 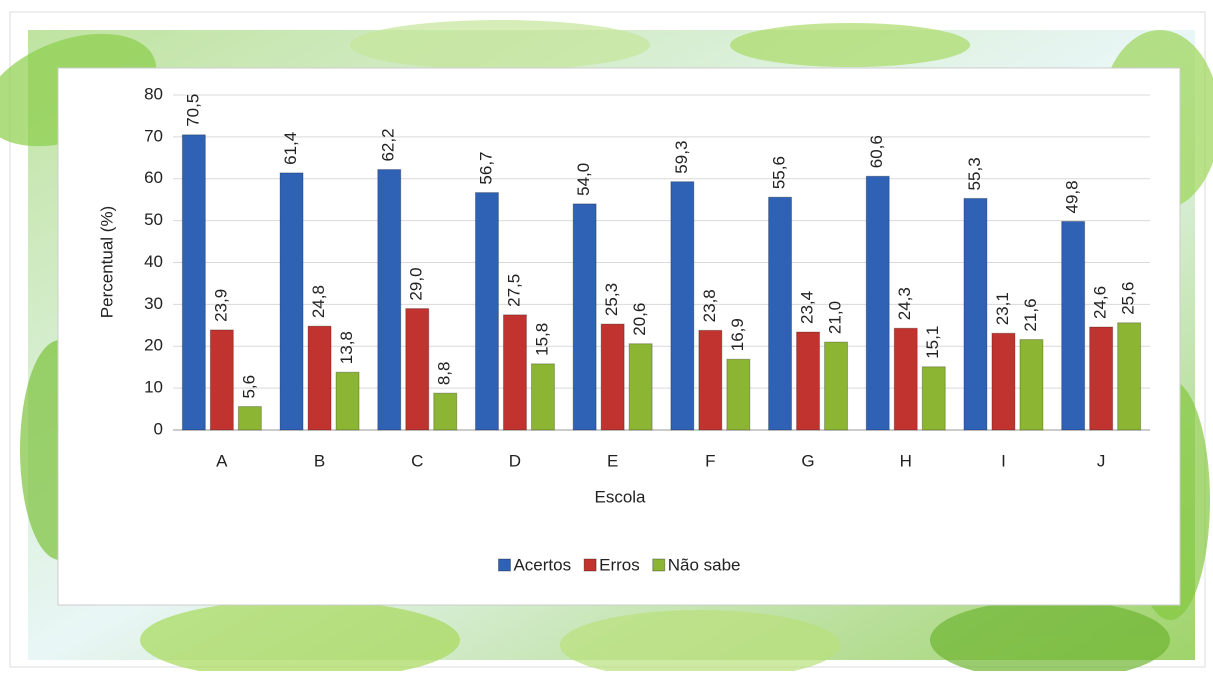 I want to click on y-tick-label: 30, so click(x=153, y=303).